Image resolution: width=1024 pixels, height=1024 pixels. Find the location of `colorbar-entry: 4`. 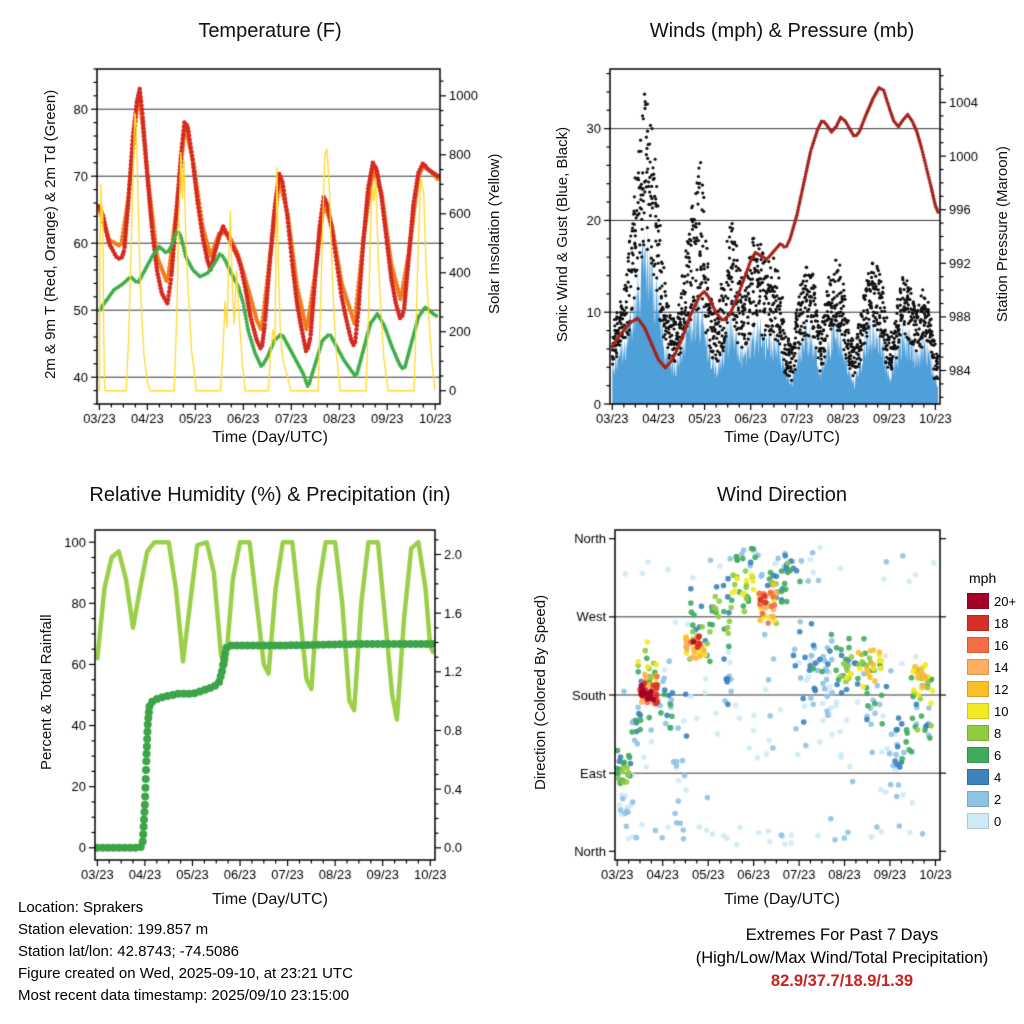

colorbar-entry: 4 is located at coordinates (995, 777).